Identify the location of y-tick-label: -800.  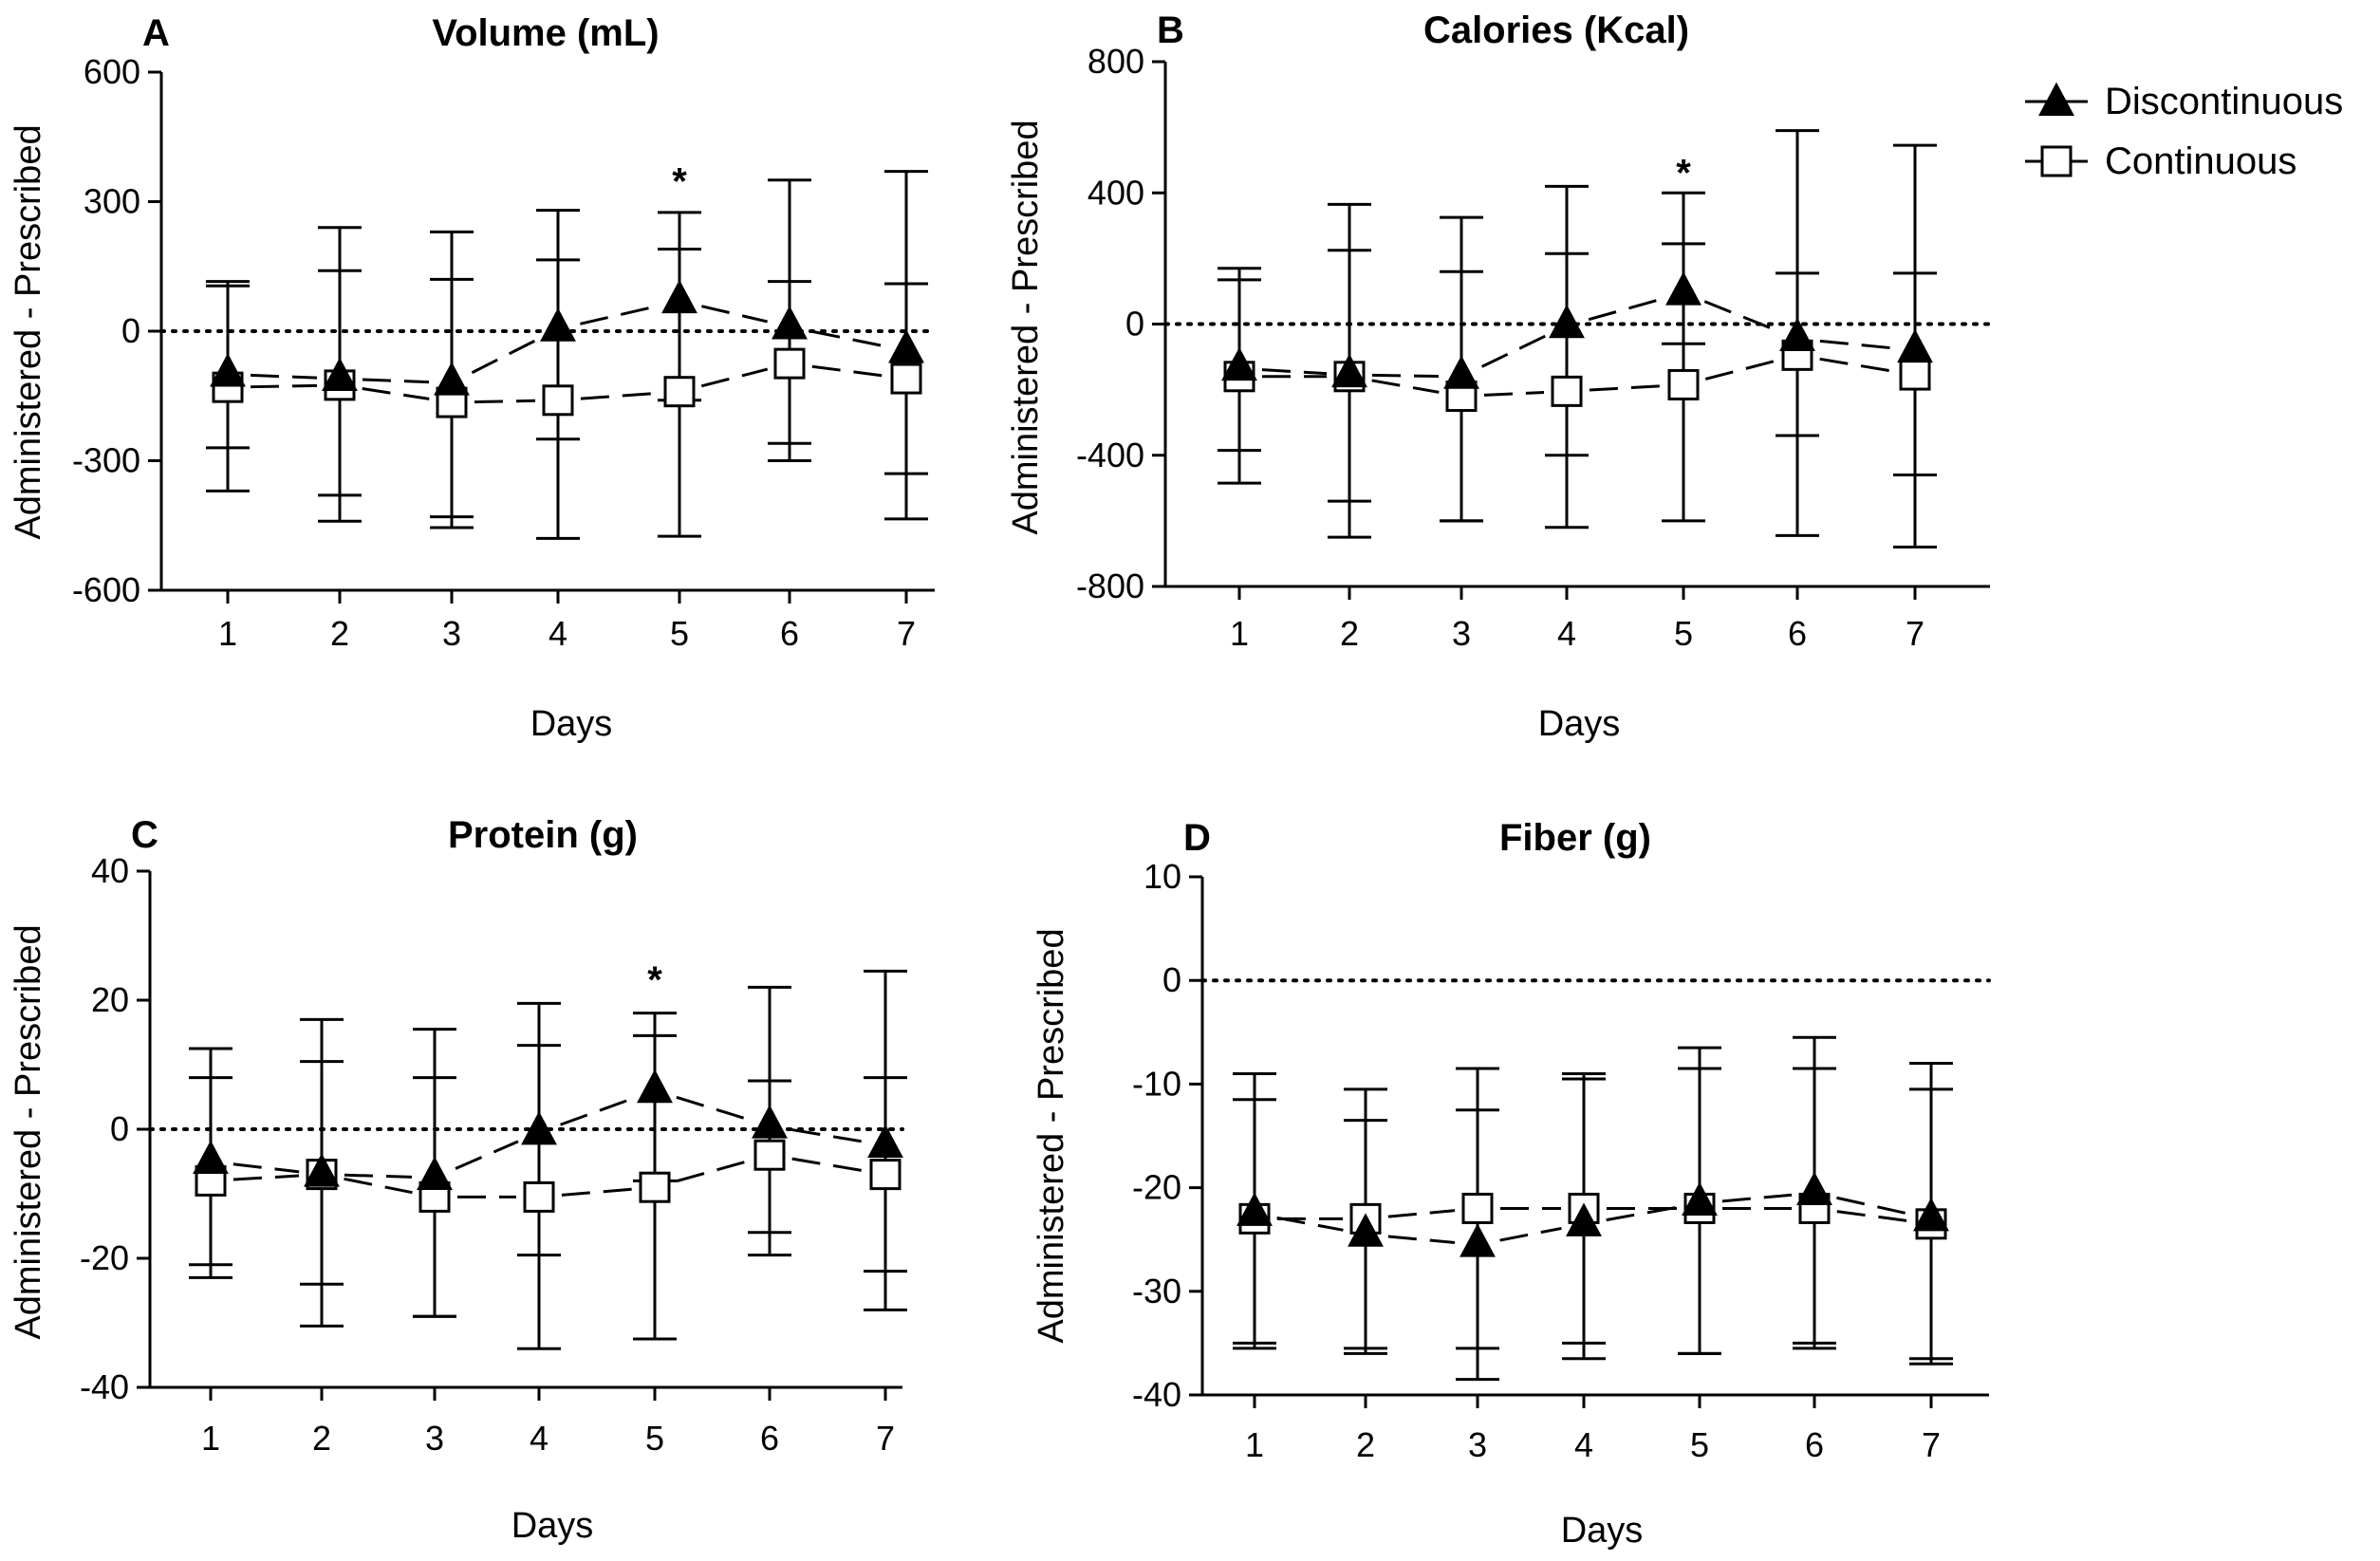
(1110, 586).